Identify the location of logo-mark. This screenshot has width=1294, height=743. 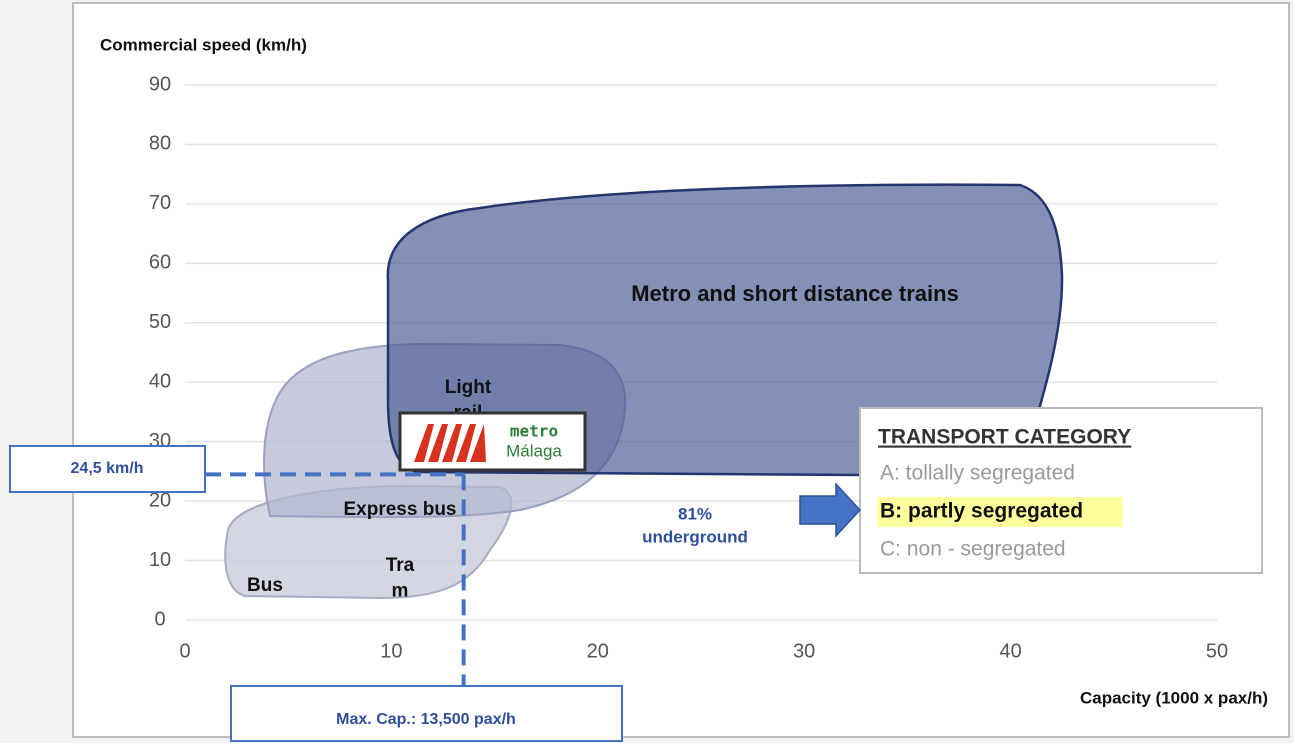
(450, 443).